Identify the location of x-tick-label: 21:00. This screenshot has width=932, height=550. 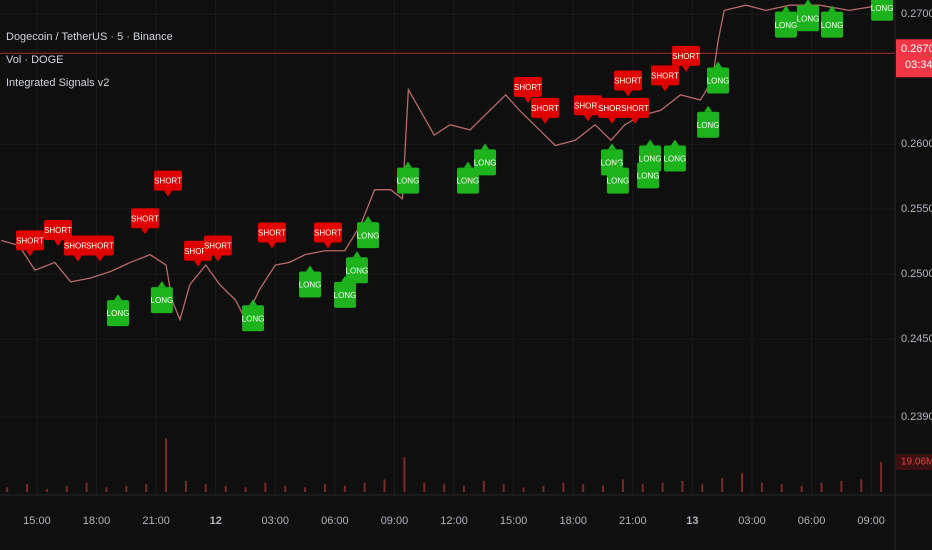
(156, 521).